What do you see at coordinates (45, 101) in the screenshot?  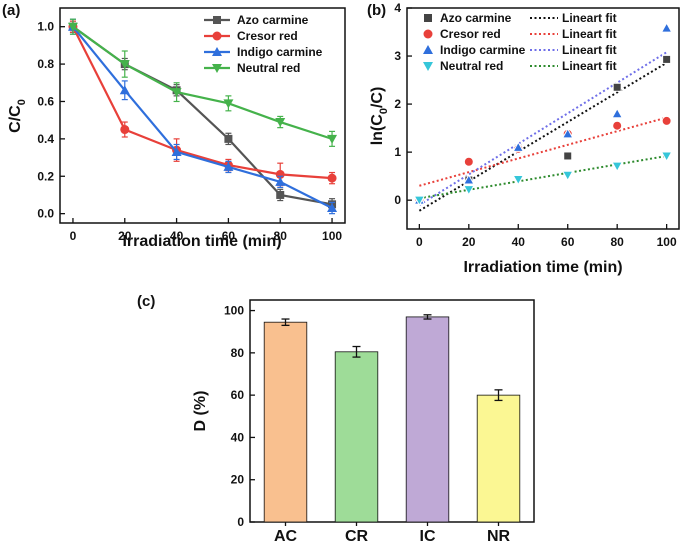 I see `panel-a-y-tick-label: 0.6` at bounding box center [45, 101].